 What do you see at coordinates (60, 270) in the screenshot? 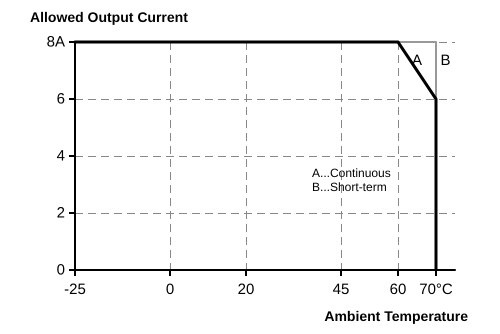
I see `y-tick-label: 0` at bounding box center [60, 270].